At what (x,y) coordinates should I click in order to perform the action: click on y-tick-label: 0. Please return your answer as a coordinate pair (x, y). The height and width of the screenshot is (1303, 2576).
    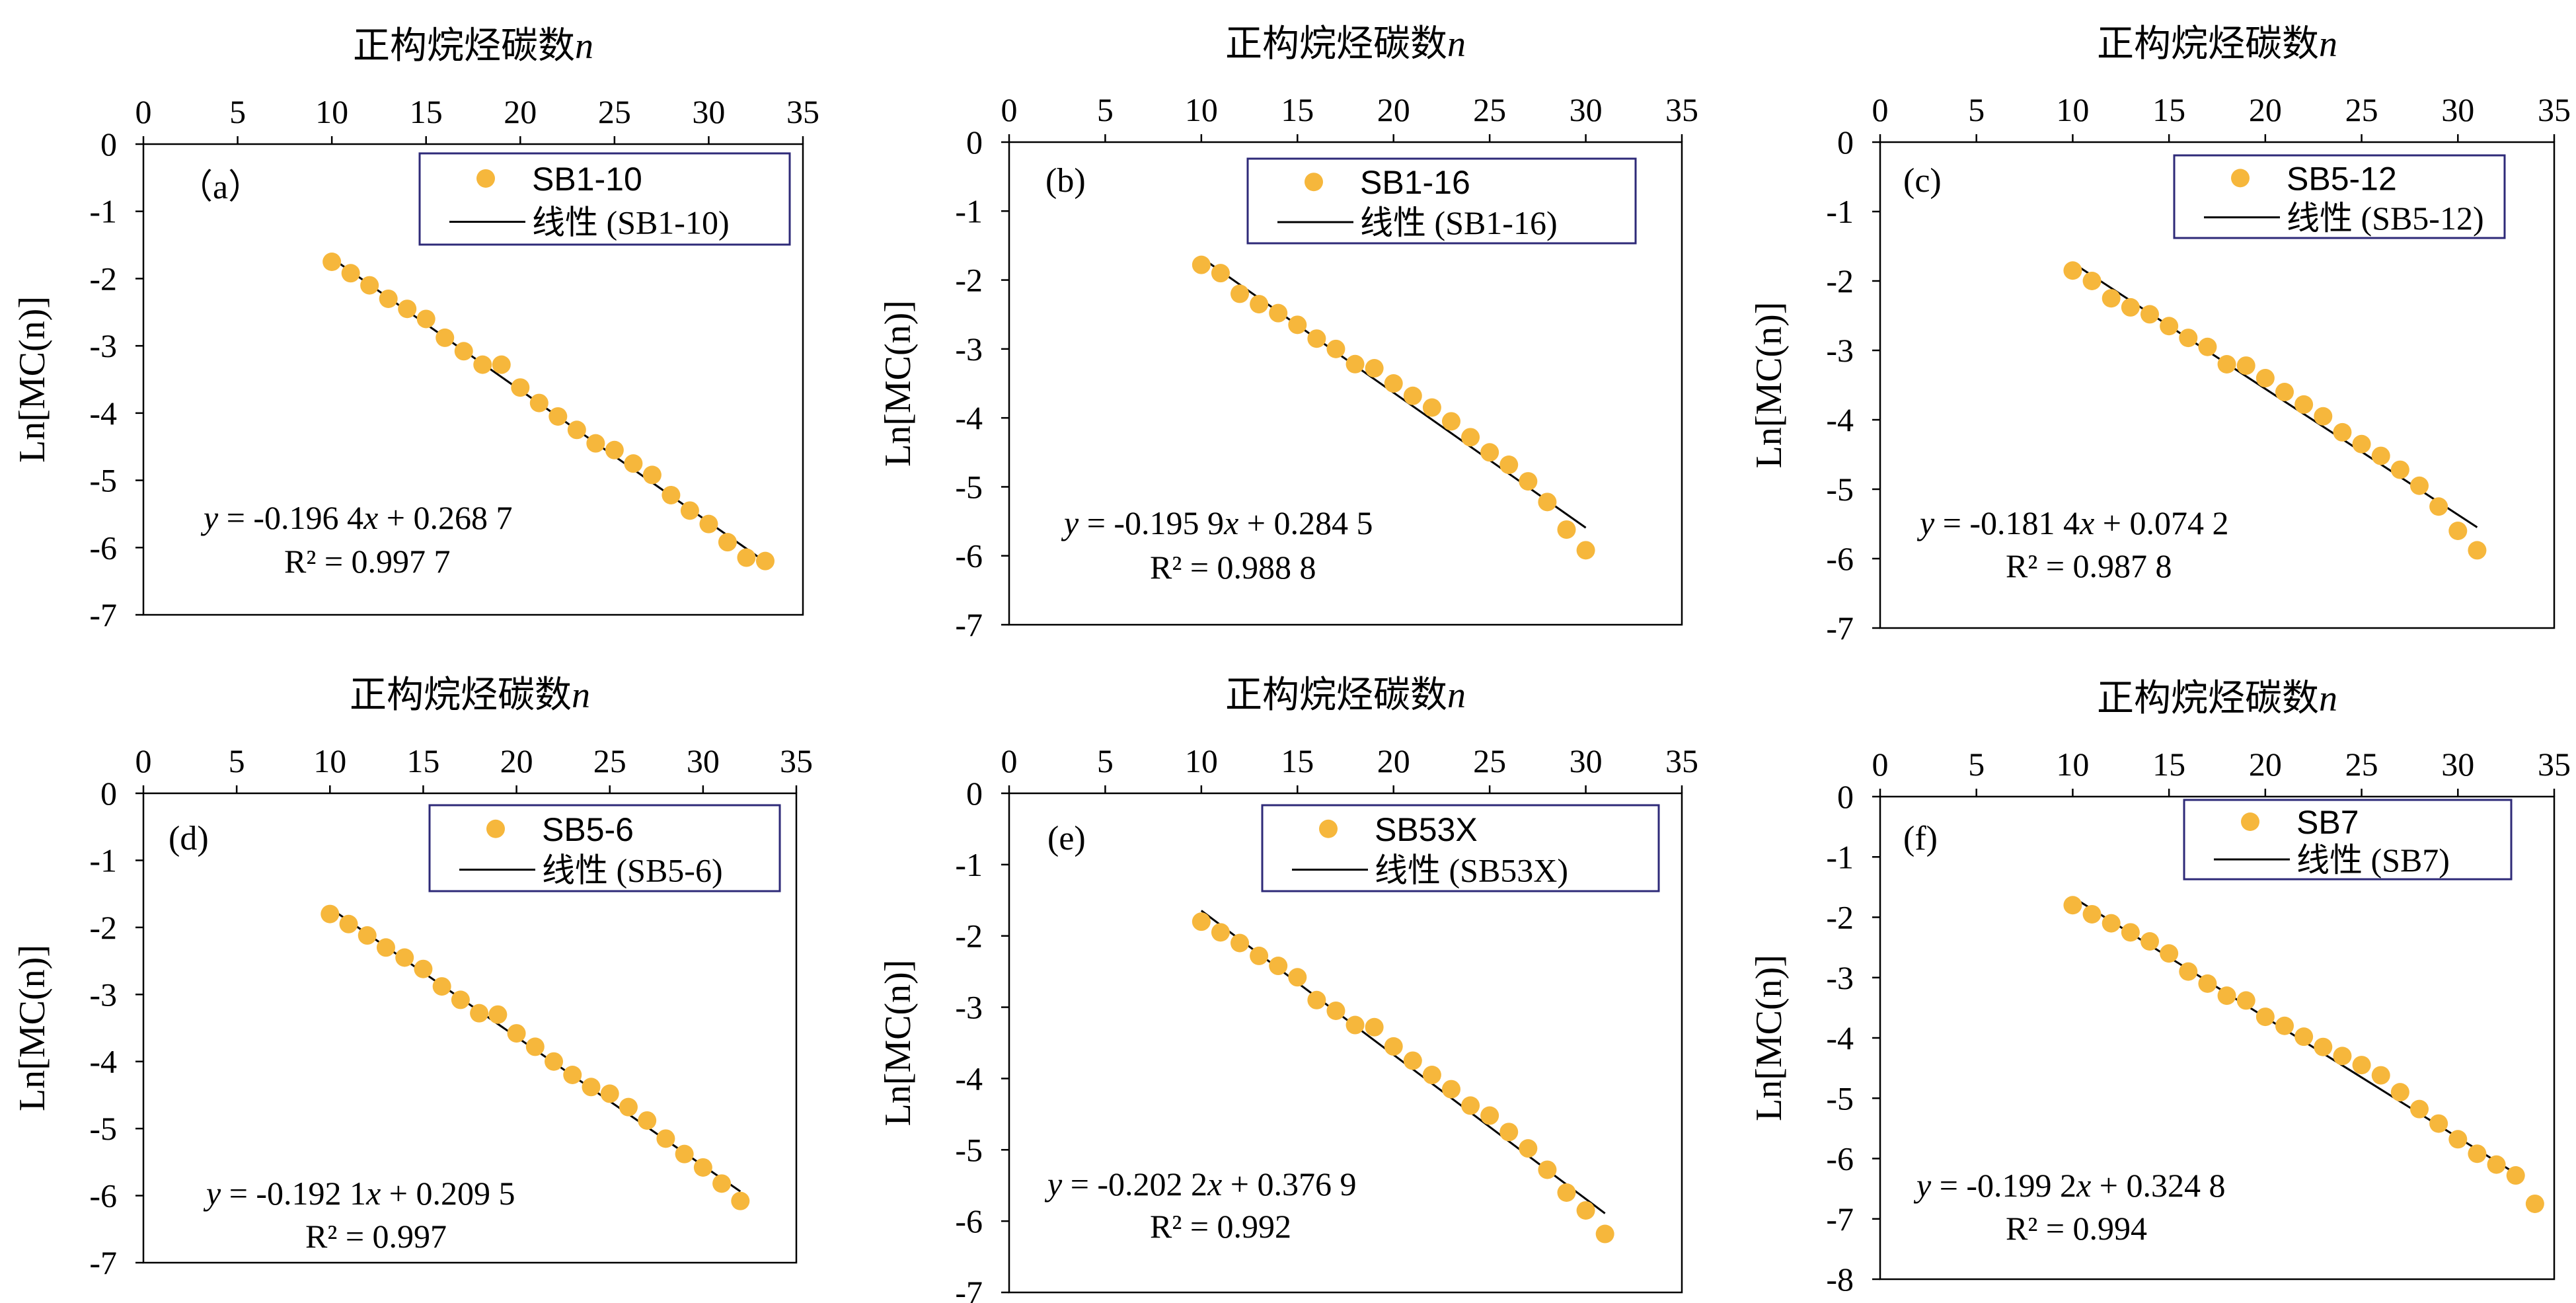
    Looking at the image, I should click on (974, 793).